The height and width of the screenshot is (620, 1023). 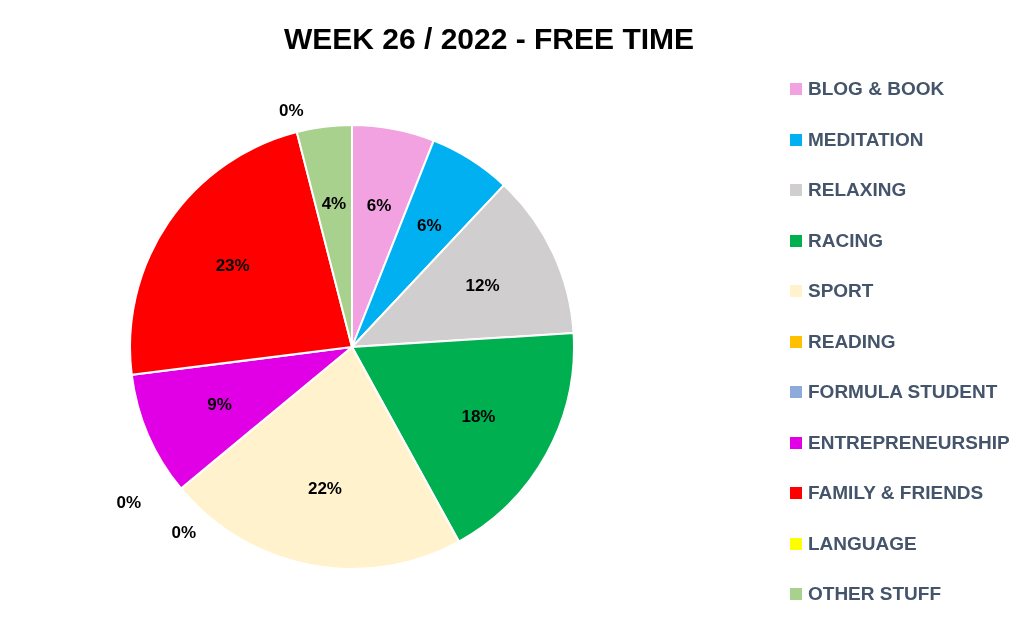 What do you see at coordinates (219, 404) in the screenshot?
I see `data-label: 9%` at bounding box center [219, 404].